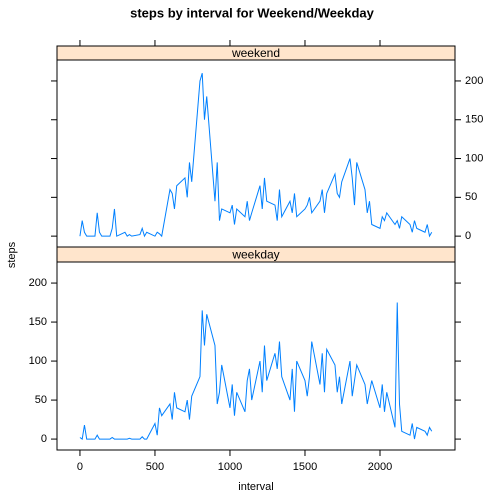  Describe the element at coordinates (255, 53) in the screenshot. I see `strip-label: weekend` at that location.